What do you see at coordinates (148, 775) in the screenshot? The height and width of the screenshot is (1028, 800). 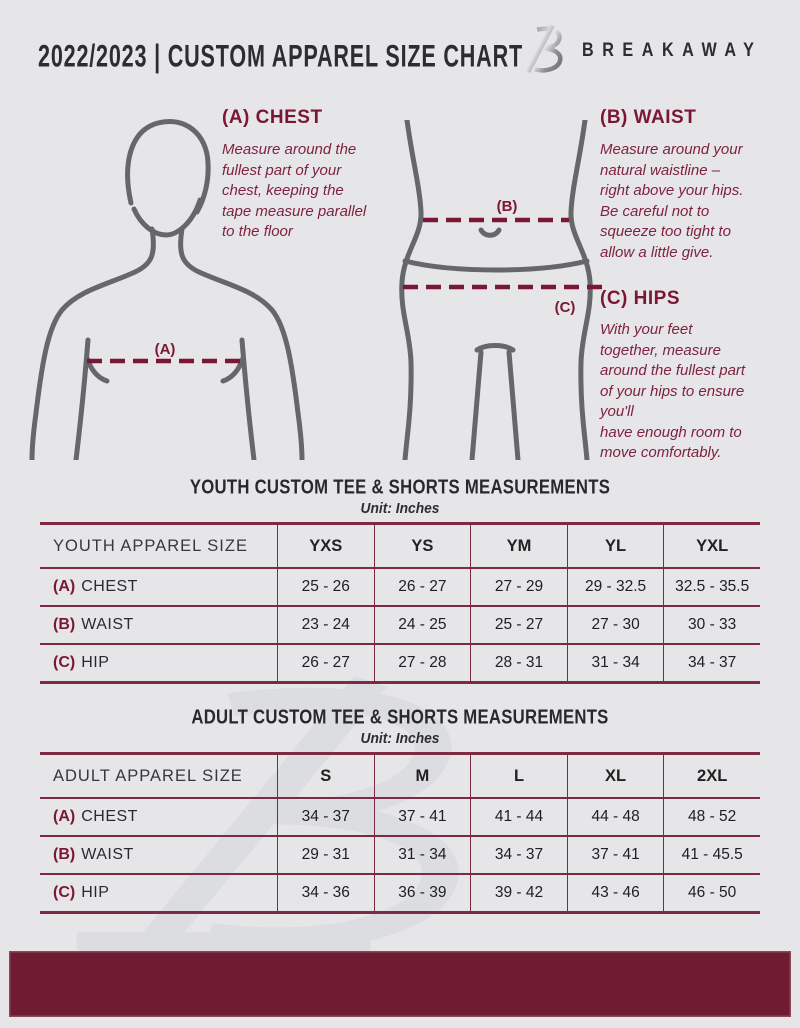 I see `column-header: ADULT APPAREL SIZE` at bounding box center [148, 775].